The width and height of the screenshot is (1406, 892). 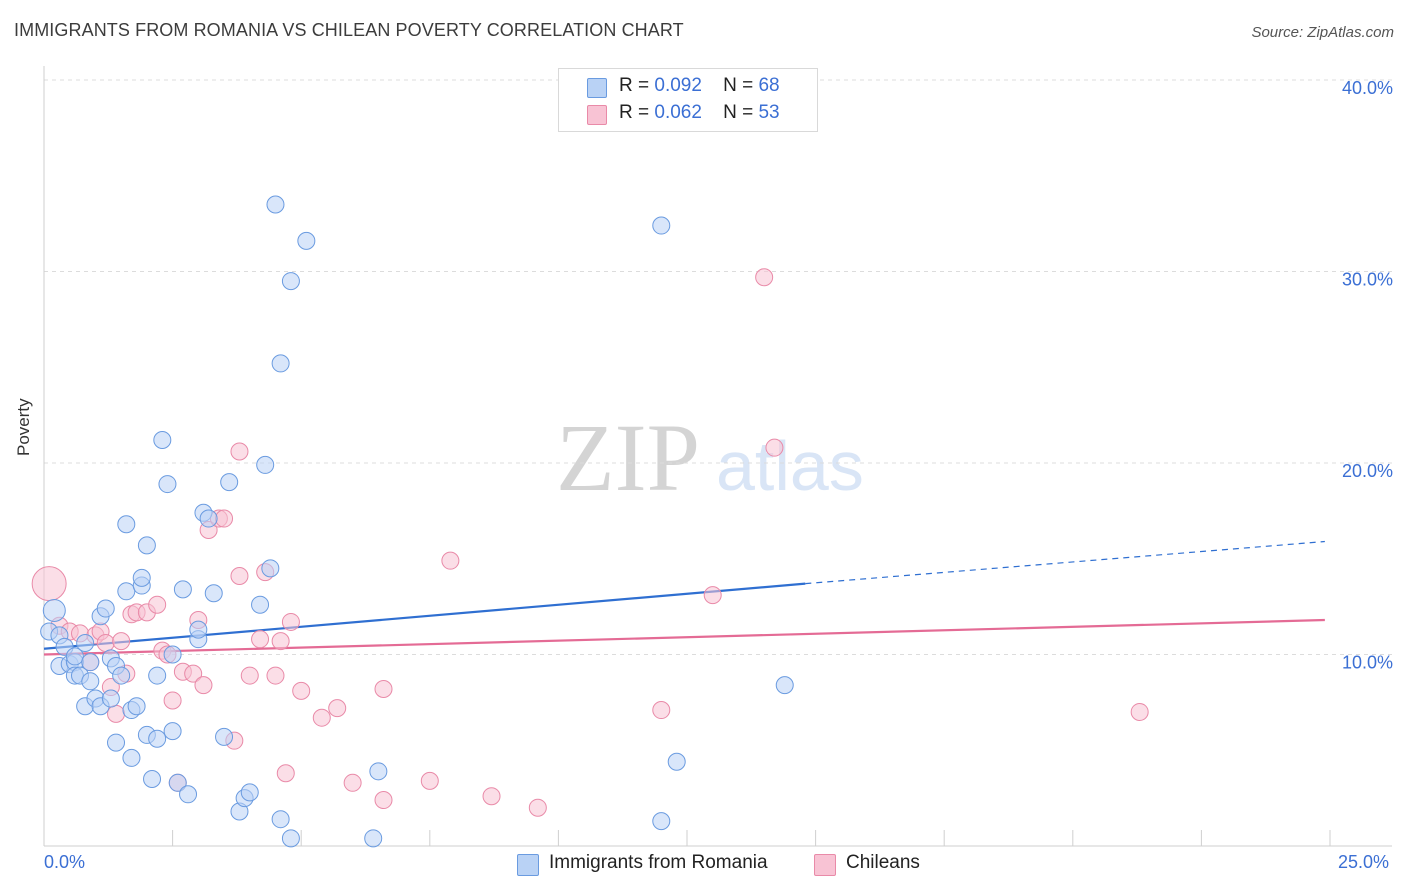 What do you see at coordinates (1367, 280) in the screenshot?
I see `y-tick-label: 30.0%` at bounding box center [1367, 280].